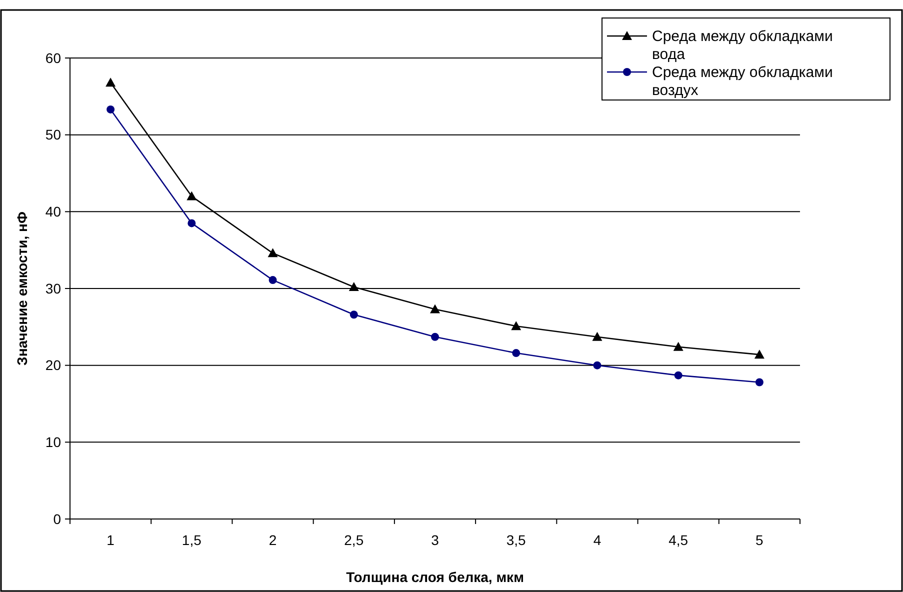 The height and width of the screenshot is (592, 903). I want to click on legend-label: Среда между обкладками вода, so click(742, 45).